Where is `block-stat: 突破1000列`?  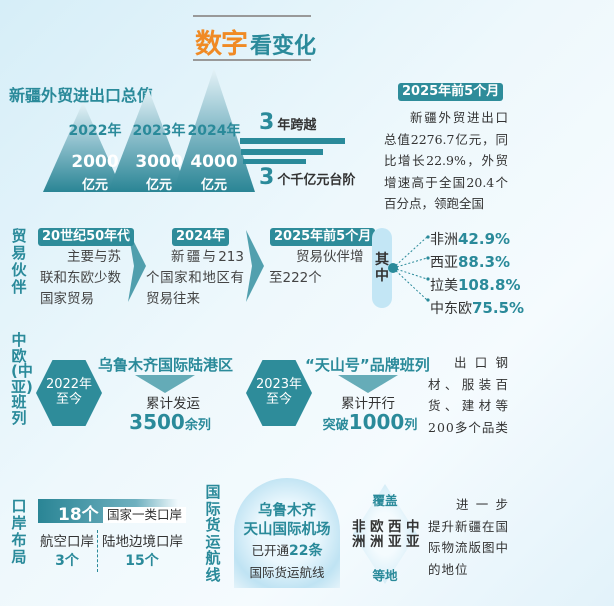
block-stat: 突破1000列 is located at coordinates (370, 422).